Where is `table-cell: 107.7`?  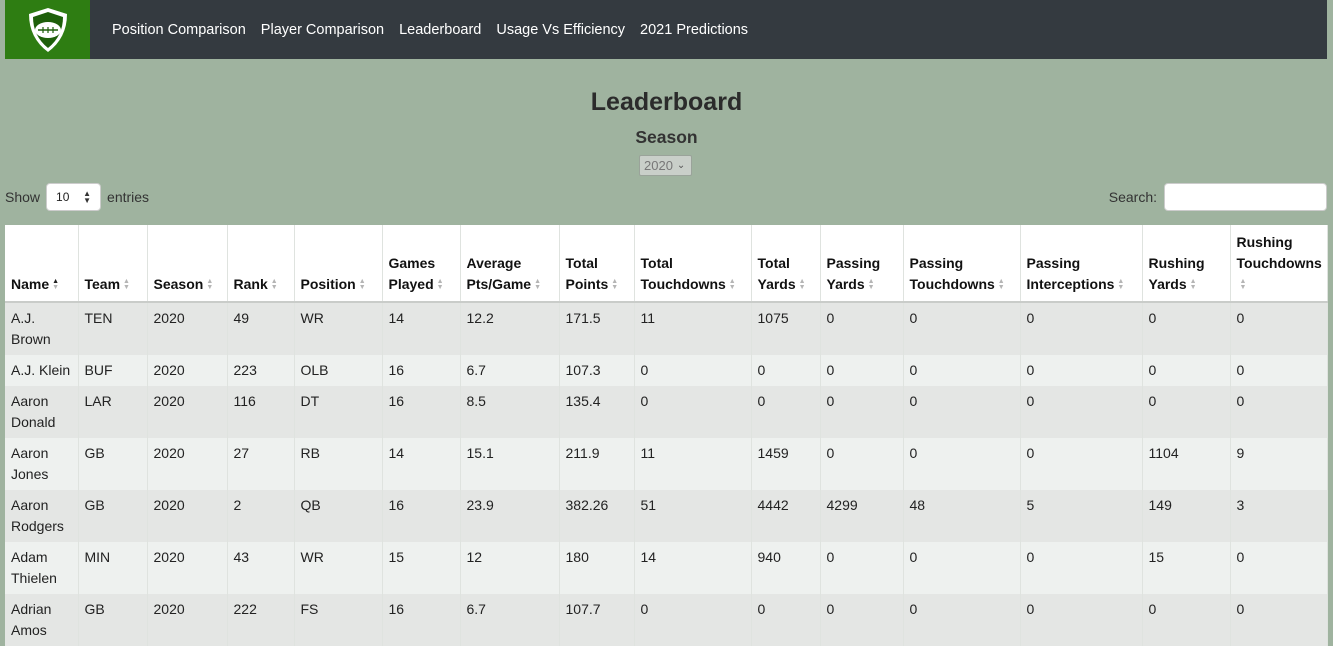 table-cell: 107.7 is located at coordinates (597, 620).